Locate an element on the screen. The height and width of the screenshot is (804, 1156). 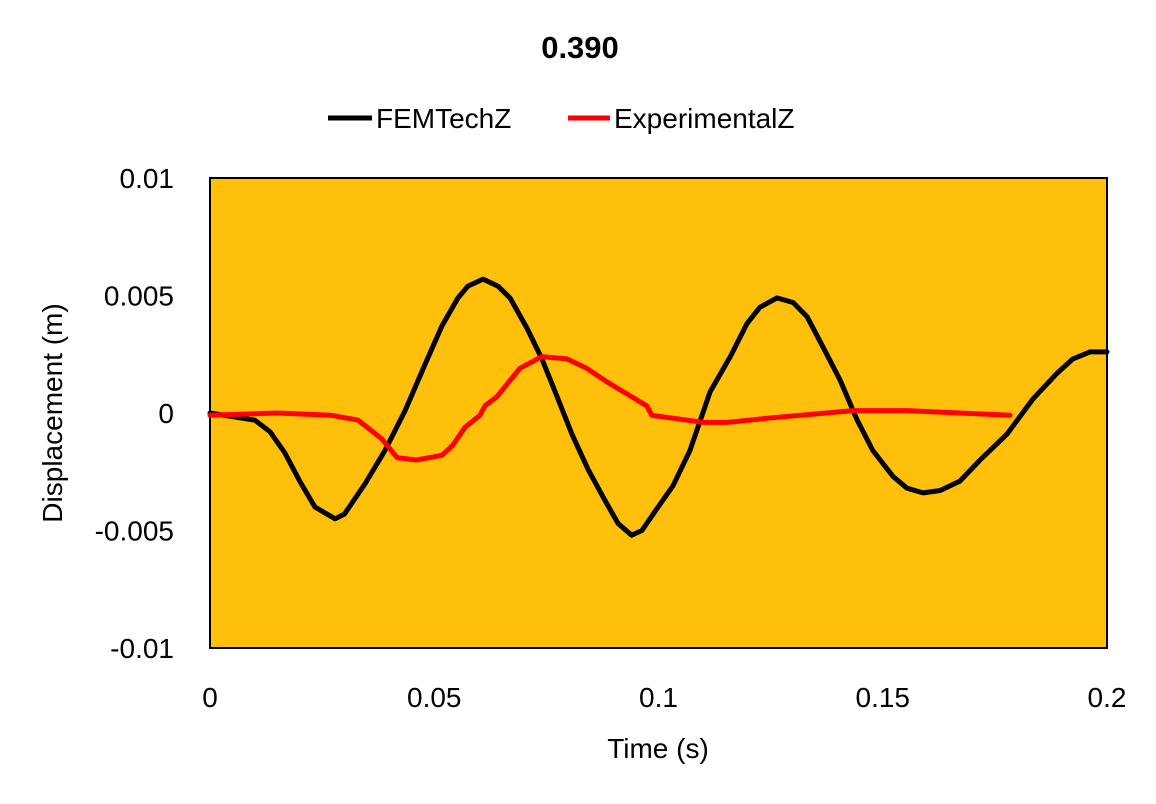
series-line-experimentalz is located at coordinates (610, 408).